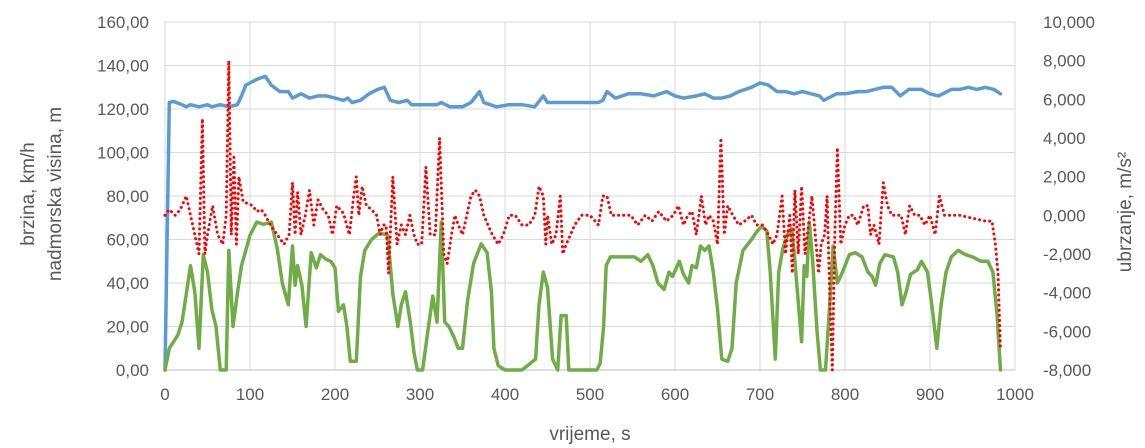 The height and width of the screenshot is (448, 1145). Describe the element at coordinates (123, 153) in the screenshot. I see `y-left-tick-label: 100,00` at that location.